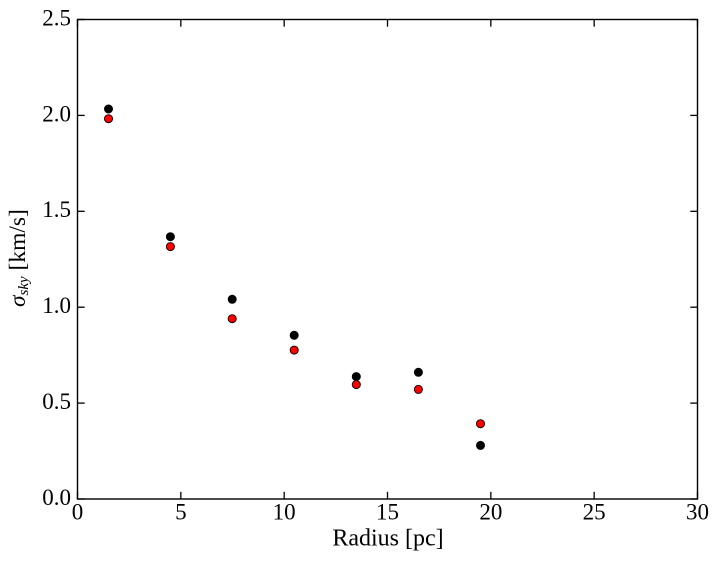  Describe the element at coordinates (387, 539) in the screenshot. I see `svg-text: Radius [pc]` at that location.